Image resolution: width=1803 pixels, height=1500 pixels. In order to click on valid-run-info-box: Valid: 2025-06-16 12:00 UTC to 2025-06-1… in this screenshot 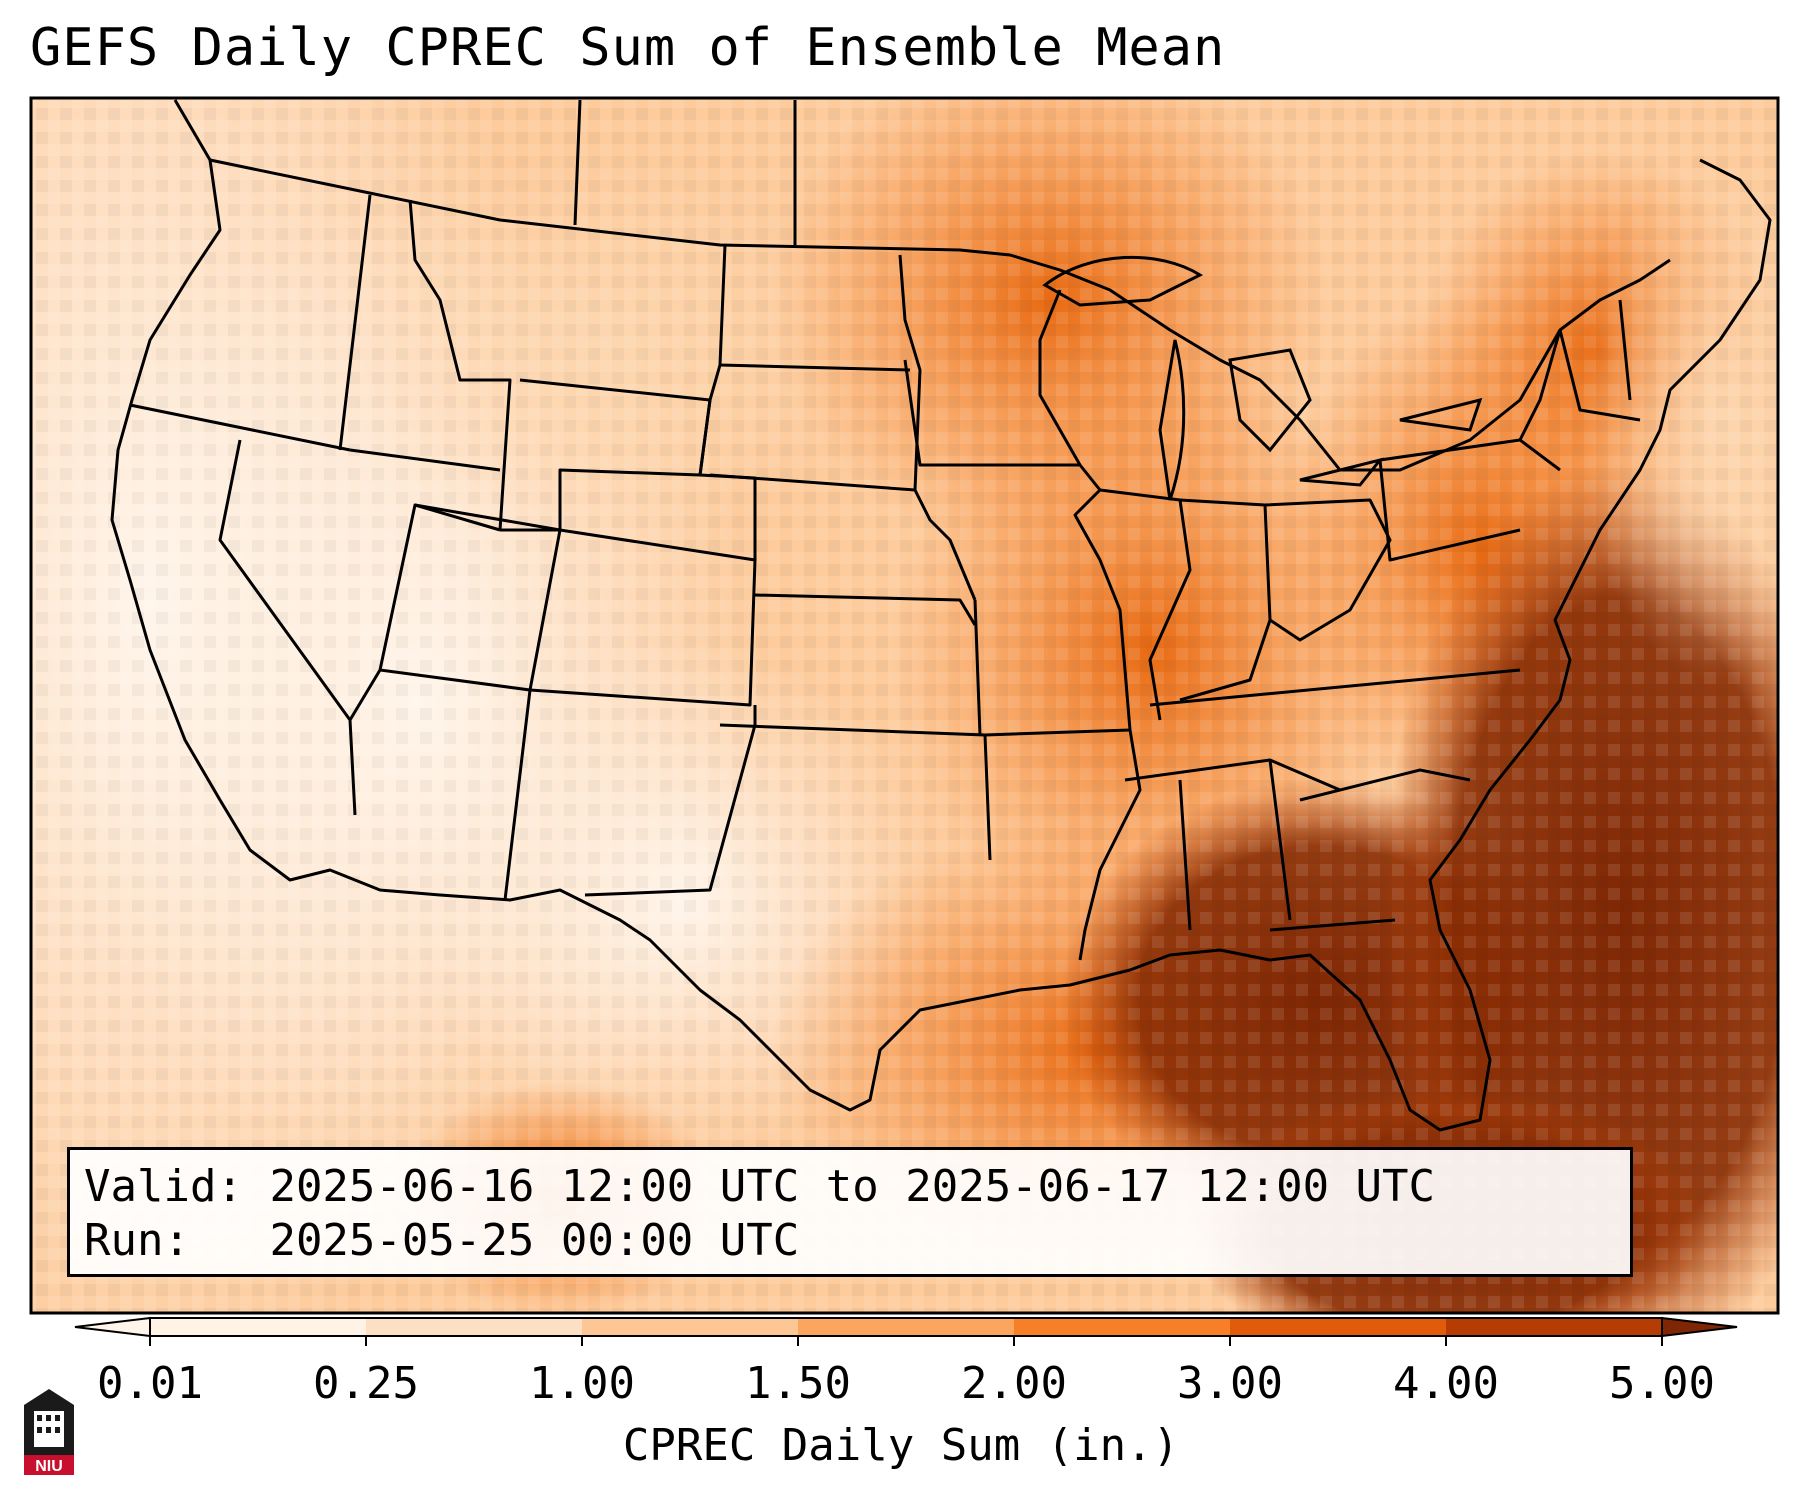, I will do `click(850, 1212)`.